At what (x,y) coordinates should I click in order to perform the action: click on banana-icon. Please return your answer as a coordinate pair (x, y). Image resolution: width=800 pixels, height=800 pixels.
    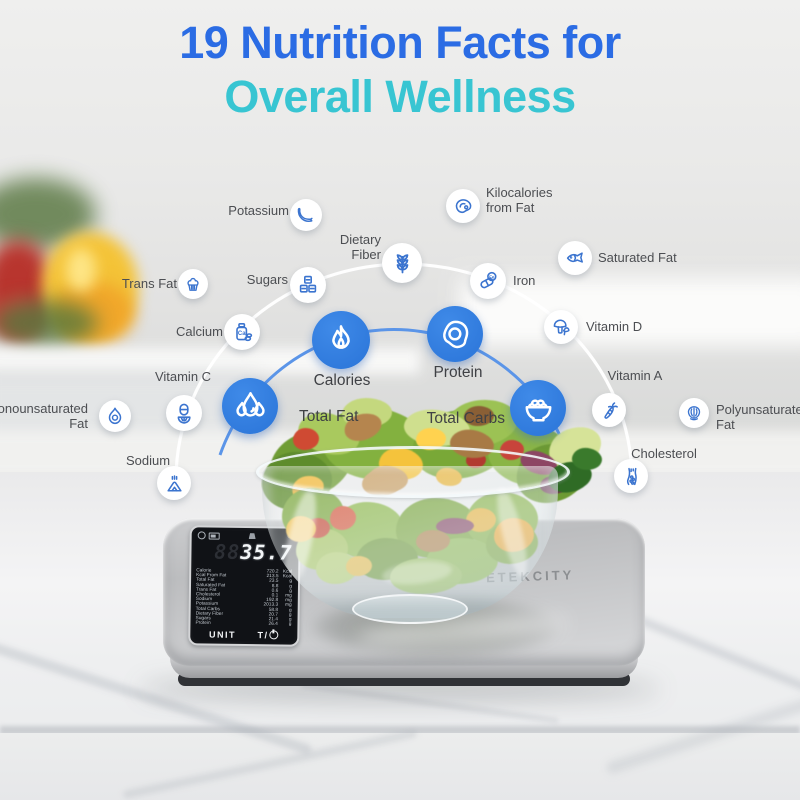
    Looking at the image, I should click on (305, 214).